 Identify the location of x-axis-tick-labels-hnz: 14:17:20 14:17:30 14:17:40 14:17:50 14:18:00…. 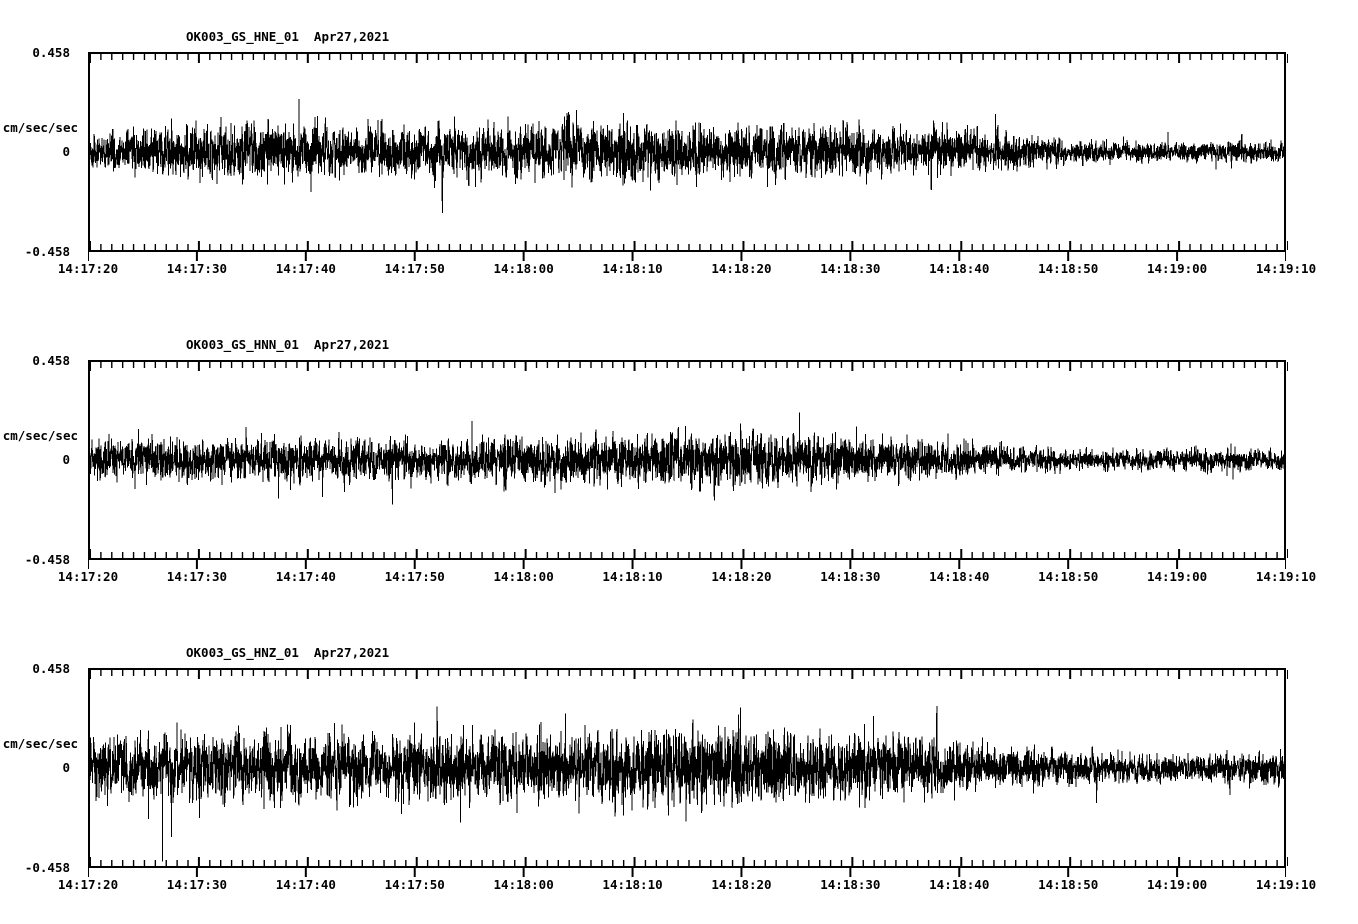
(679, 887).